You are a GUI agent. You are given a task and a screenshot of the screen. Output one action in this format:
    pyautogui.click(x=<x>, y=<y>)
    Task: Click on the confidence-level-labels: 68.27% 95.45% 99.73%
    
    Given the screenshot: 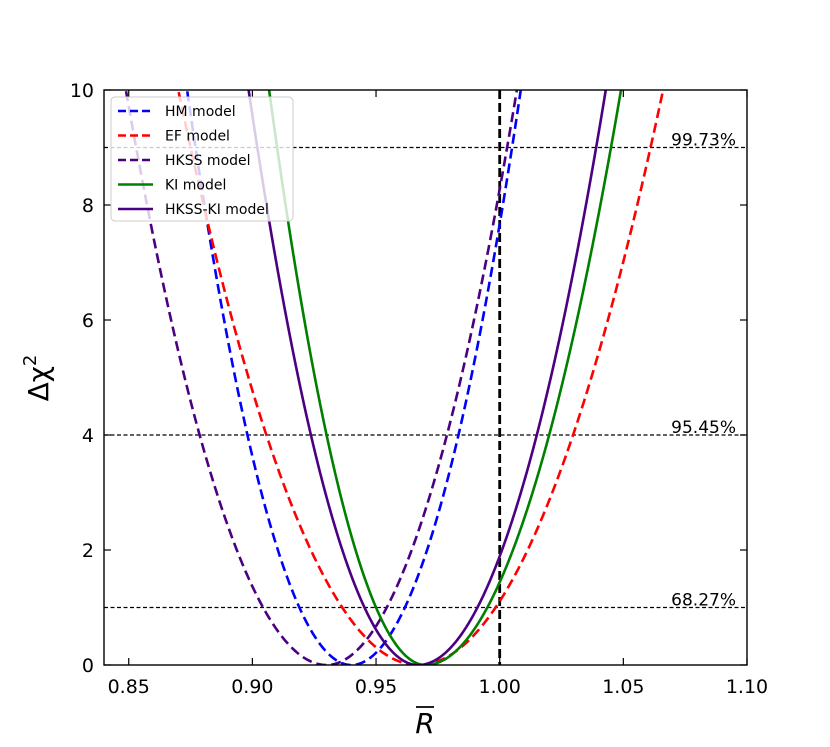 What is the action you would take?
    pyautogui.click(x=703, y=371)
    